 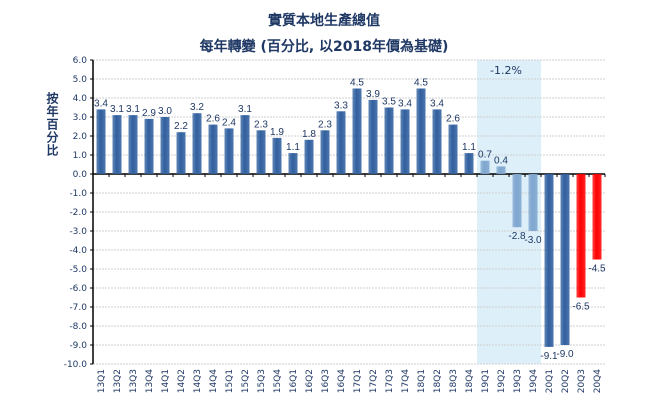 I want to click on bar-17Q1, so click(x=357, y=131).